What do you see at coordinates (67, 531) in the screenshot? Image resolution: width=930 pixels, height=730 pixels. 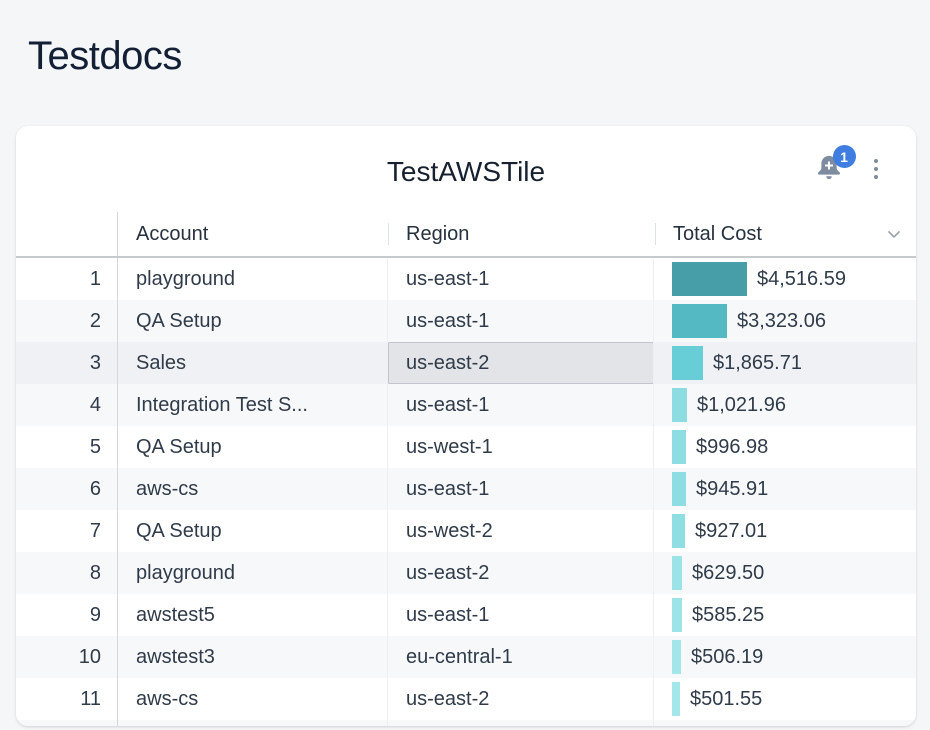 I see `row-number-cell: 7` at bounding box center [67, 531].